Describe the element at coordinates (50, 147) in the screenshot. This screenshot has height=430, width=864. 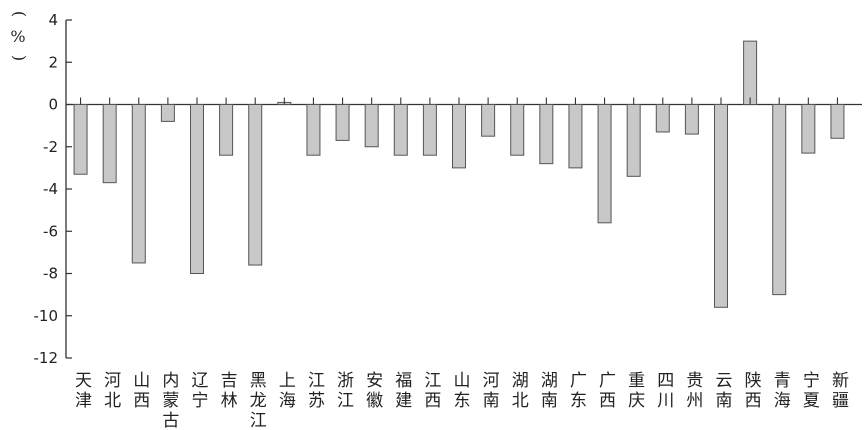
I see `y-tick-label: -2` at that location.